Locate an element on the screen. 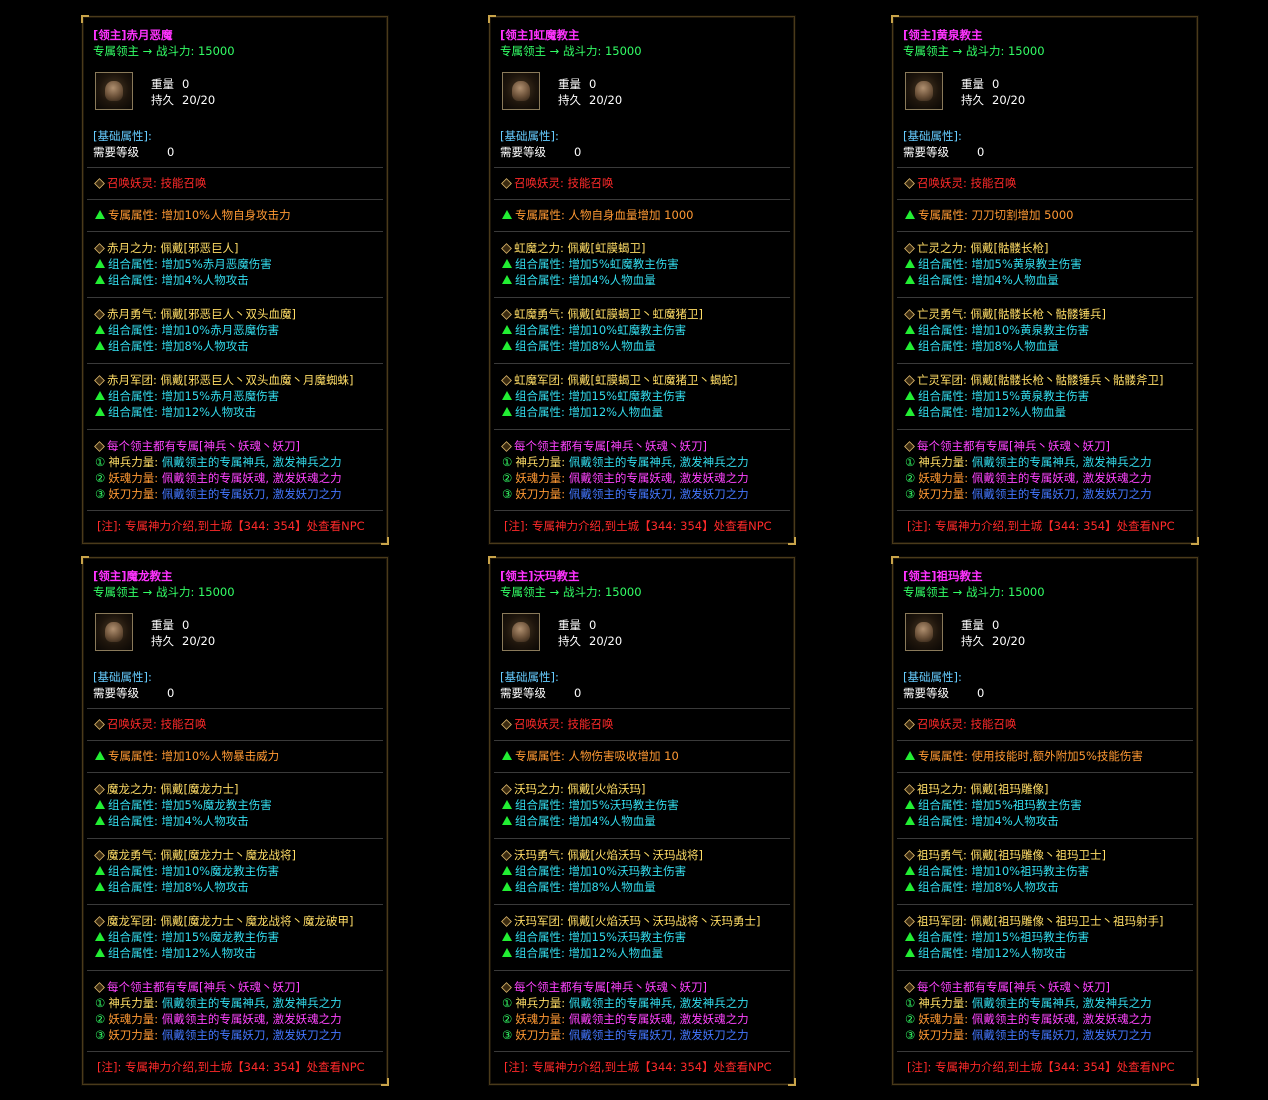  set-attr: 组合属性: 增加15%赤月恶魔伤害 is located at coordinates (194, 396).